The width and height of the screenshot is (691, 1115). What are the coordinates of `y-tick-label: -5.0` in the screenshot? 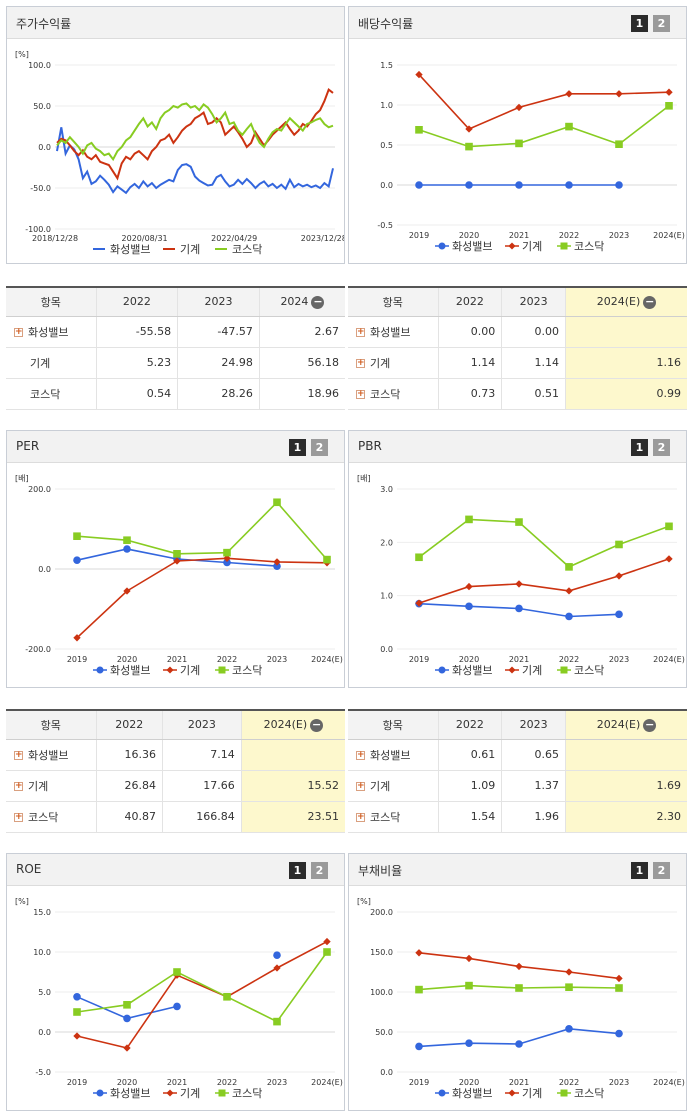 It's located at (43, 1072).